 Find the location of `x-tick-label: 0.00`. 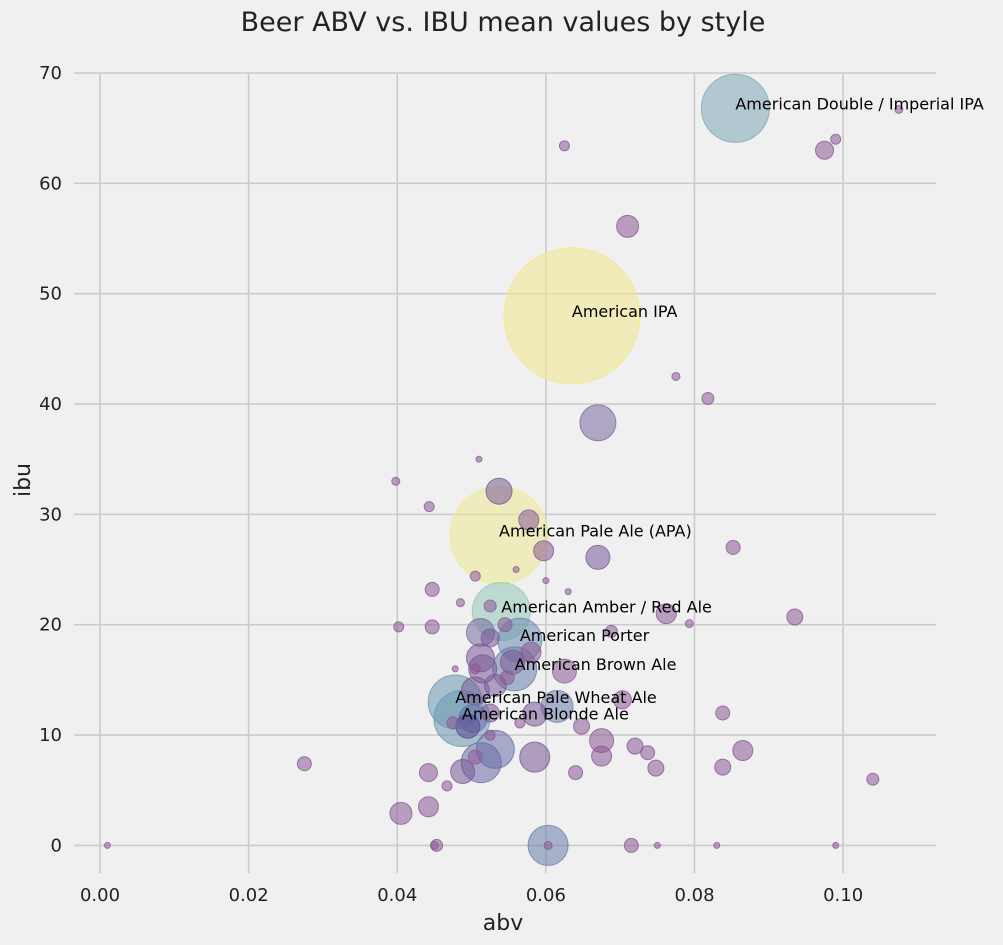

x-tick-label: 0.00 is located at coordinates (100, 895).